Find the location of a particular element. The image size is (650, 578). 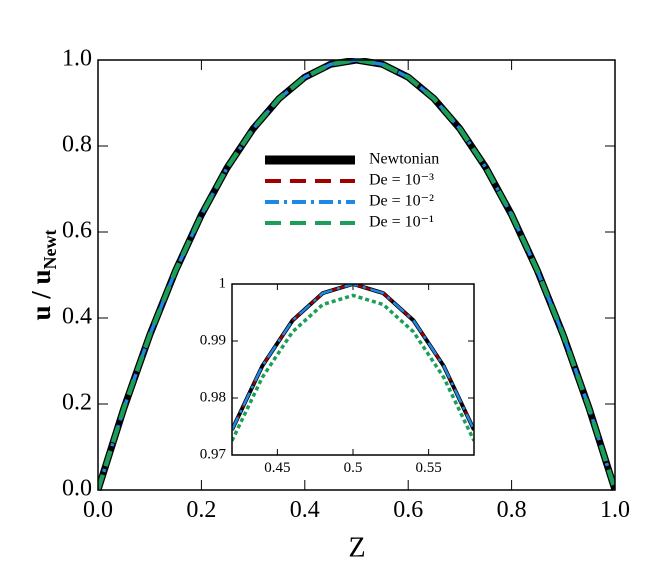

x-tick-label: 1.0 is located at coordinates (615, 510).